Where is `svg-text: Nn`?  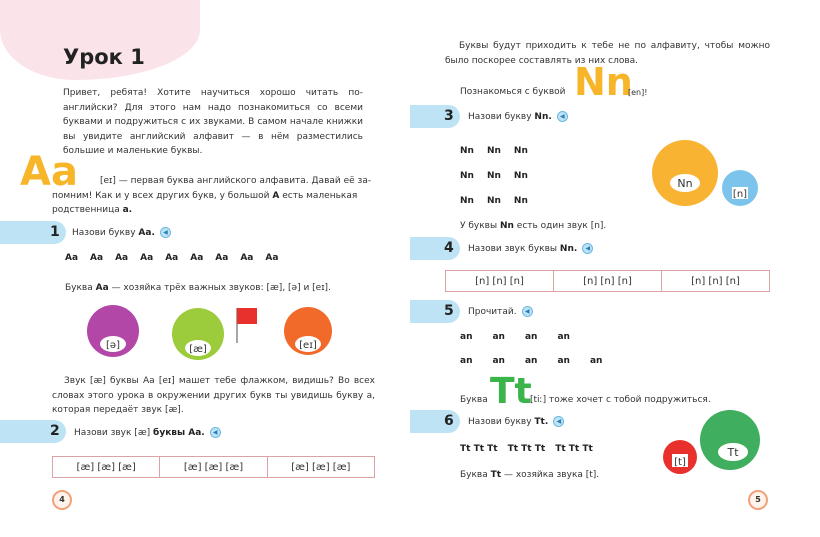 svg-text: Nn is located at coordinates (684, 183).